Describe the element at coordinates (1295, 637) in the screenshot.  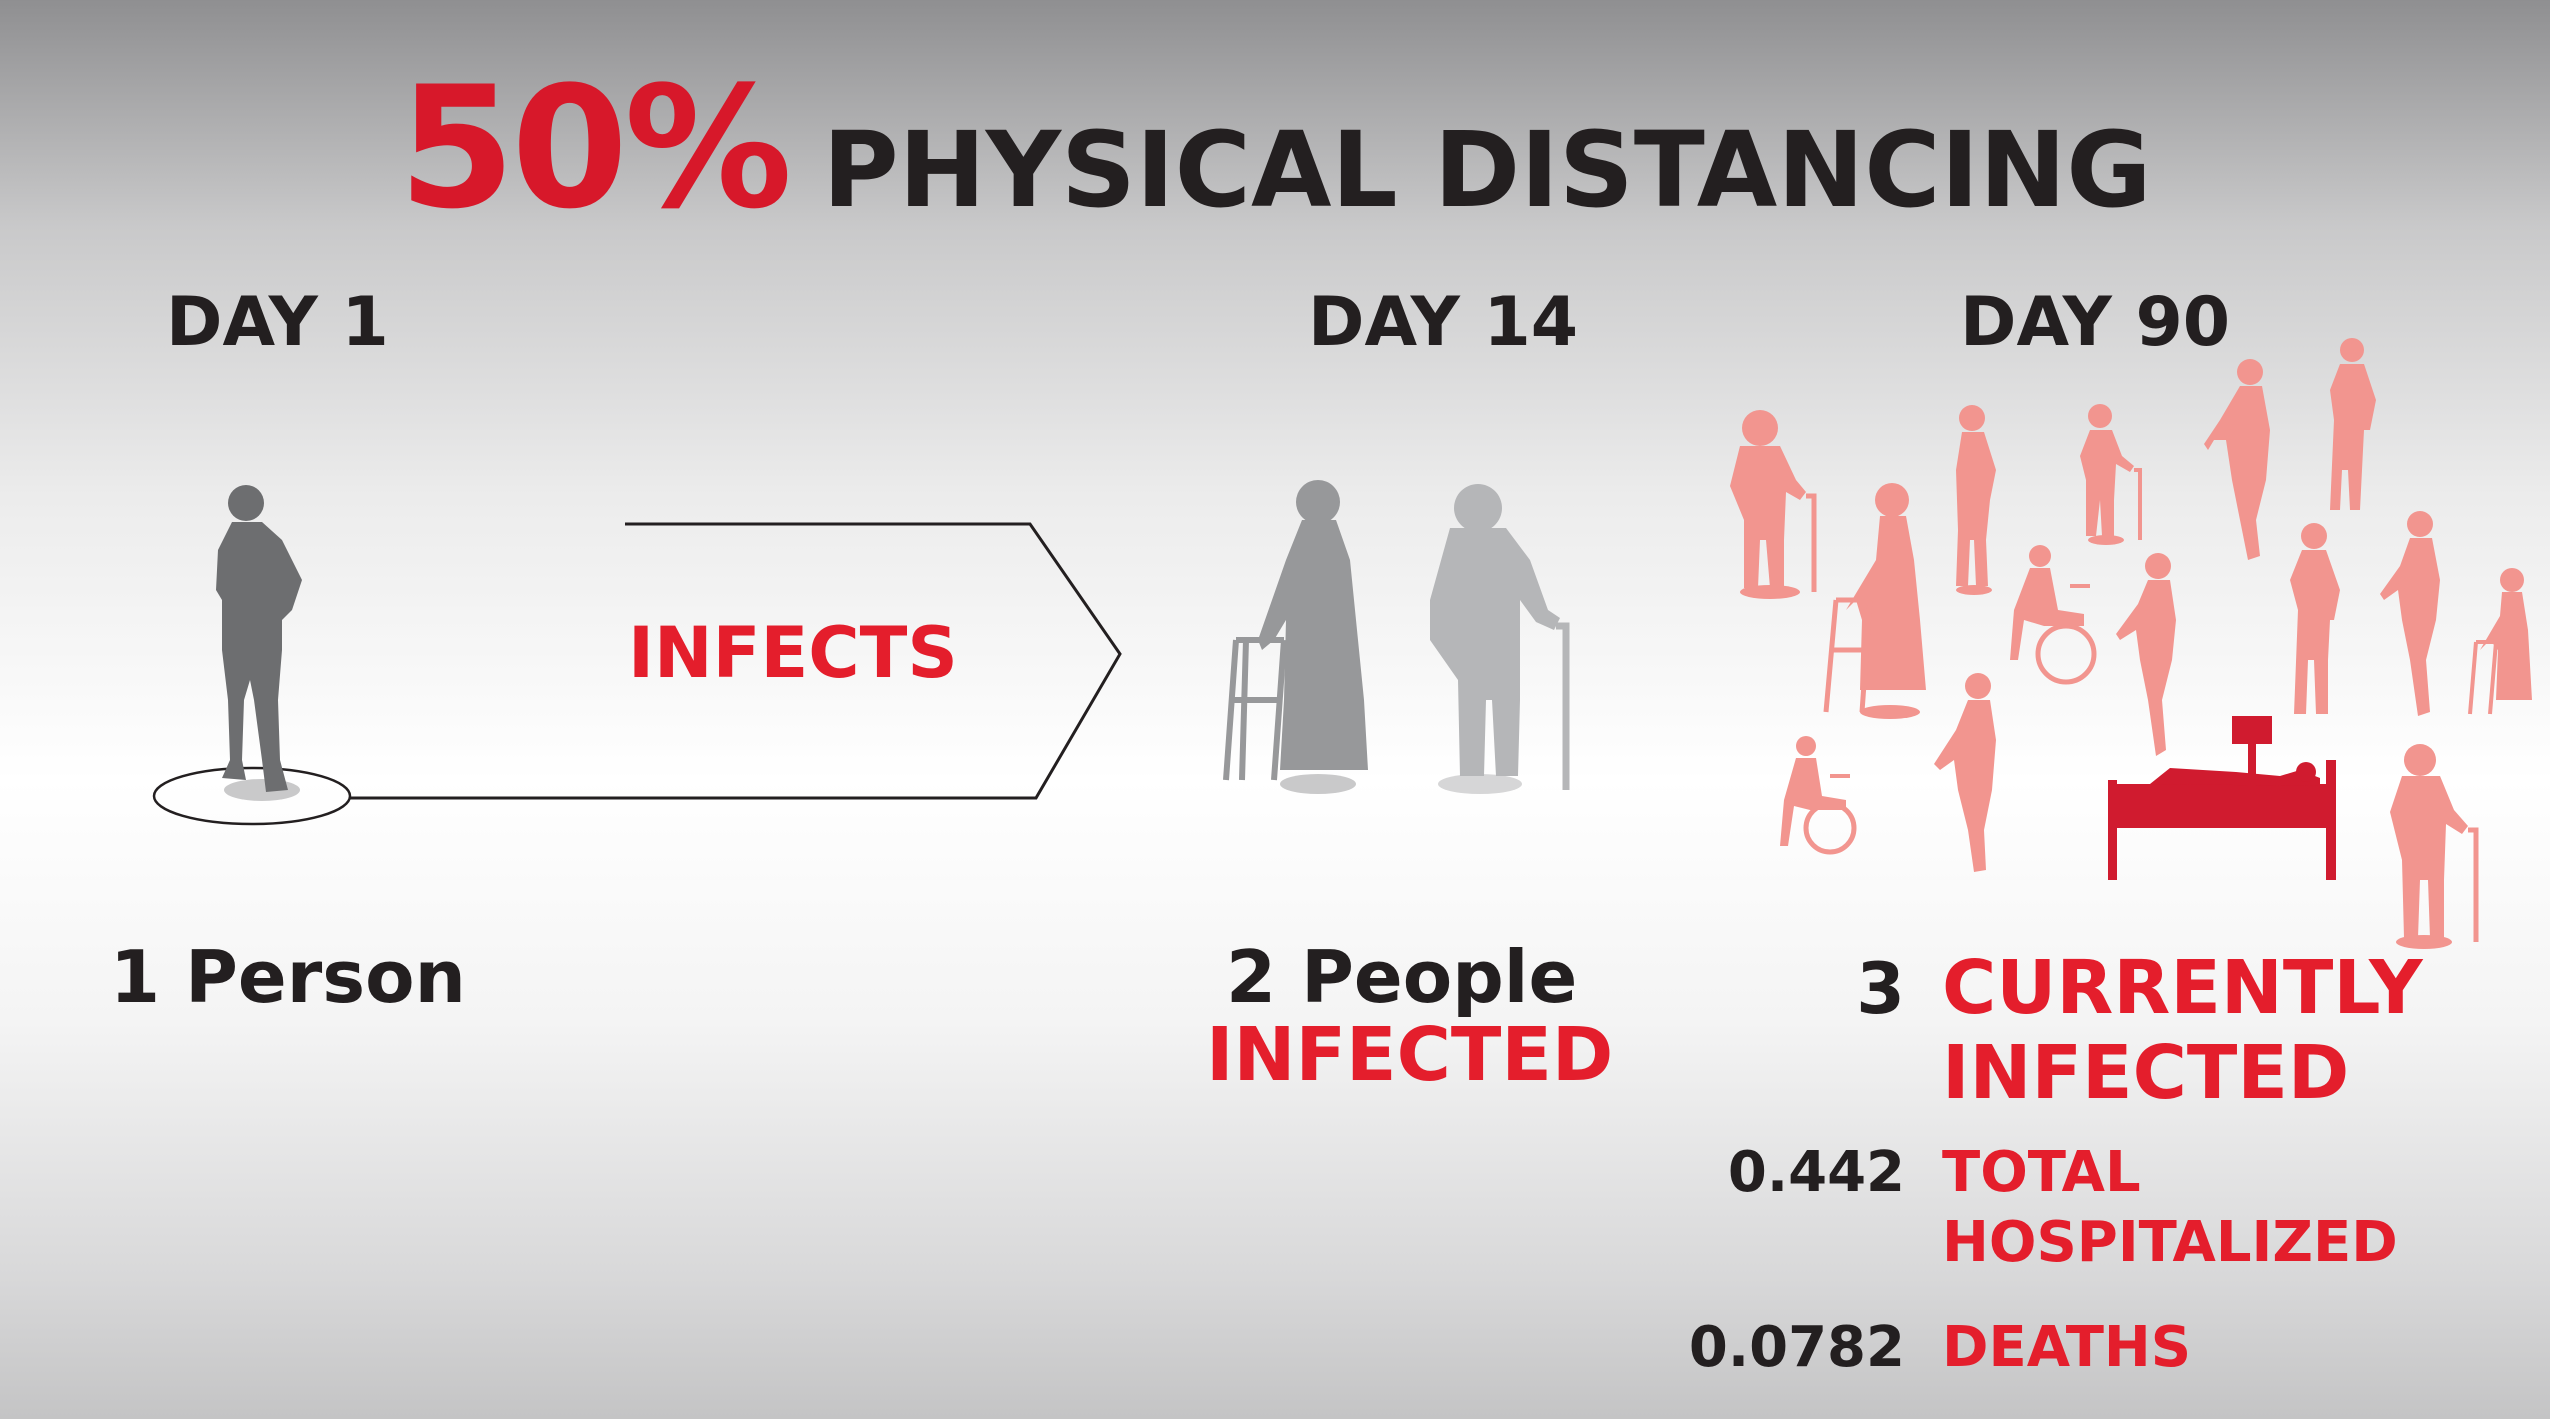
I see `woman-with-walker-icon` at that location.